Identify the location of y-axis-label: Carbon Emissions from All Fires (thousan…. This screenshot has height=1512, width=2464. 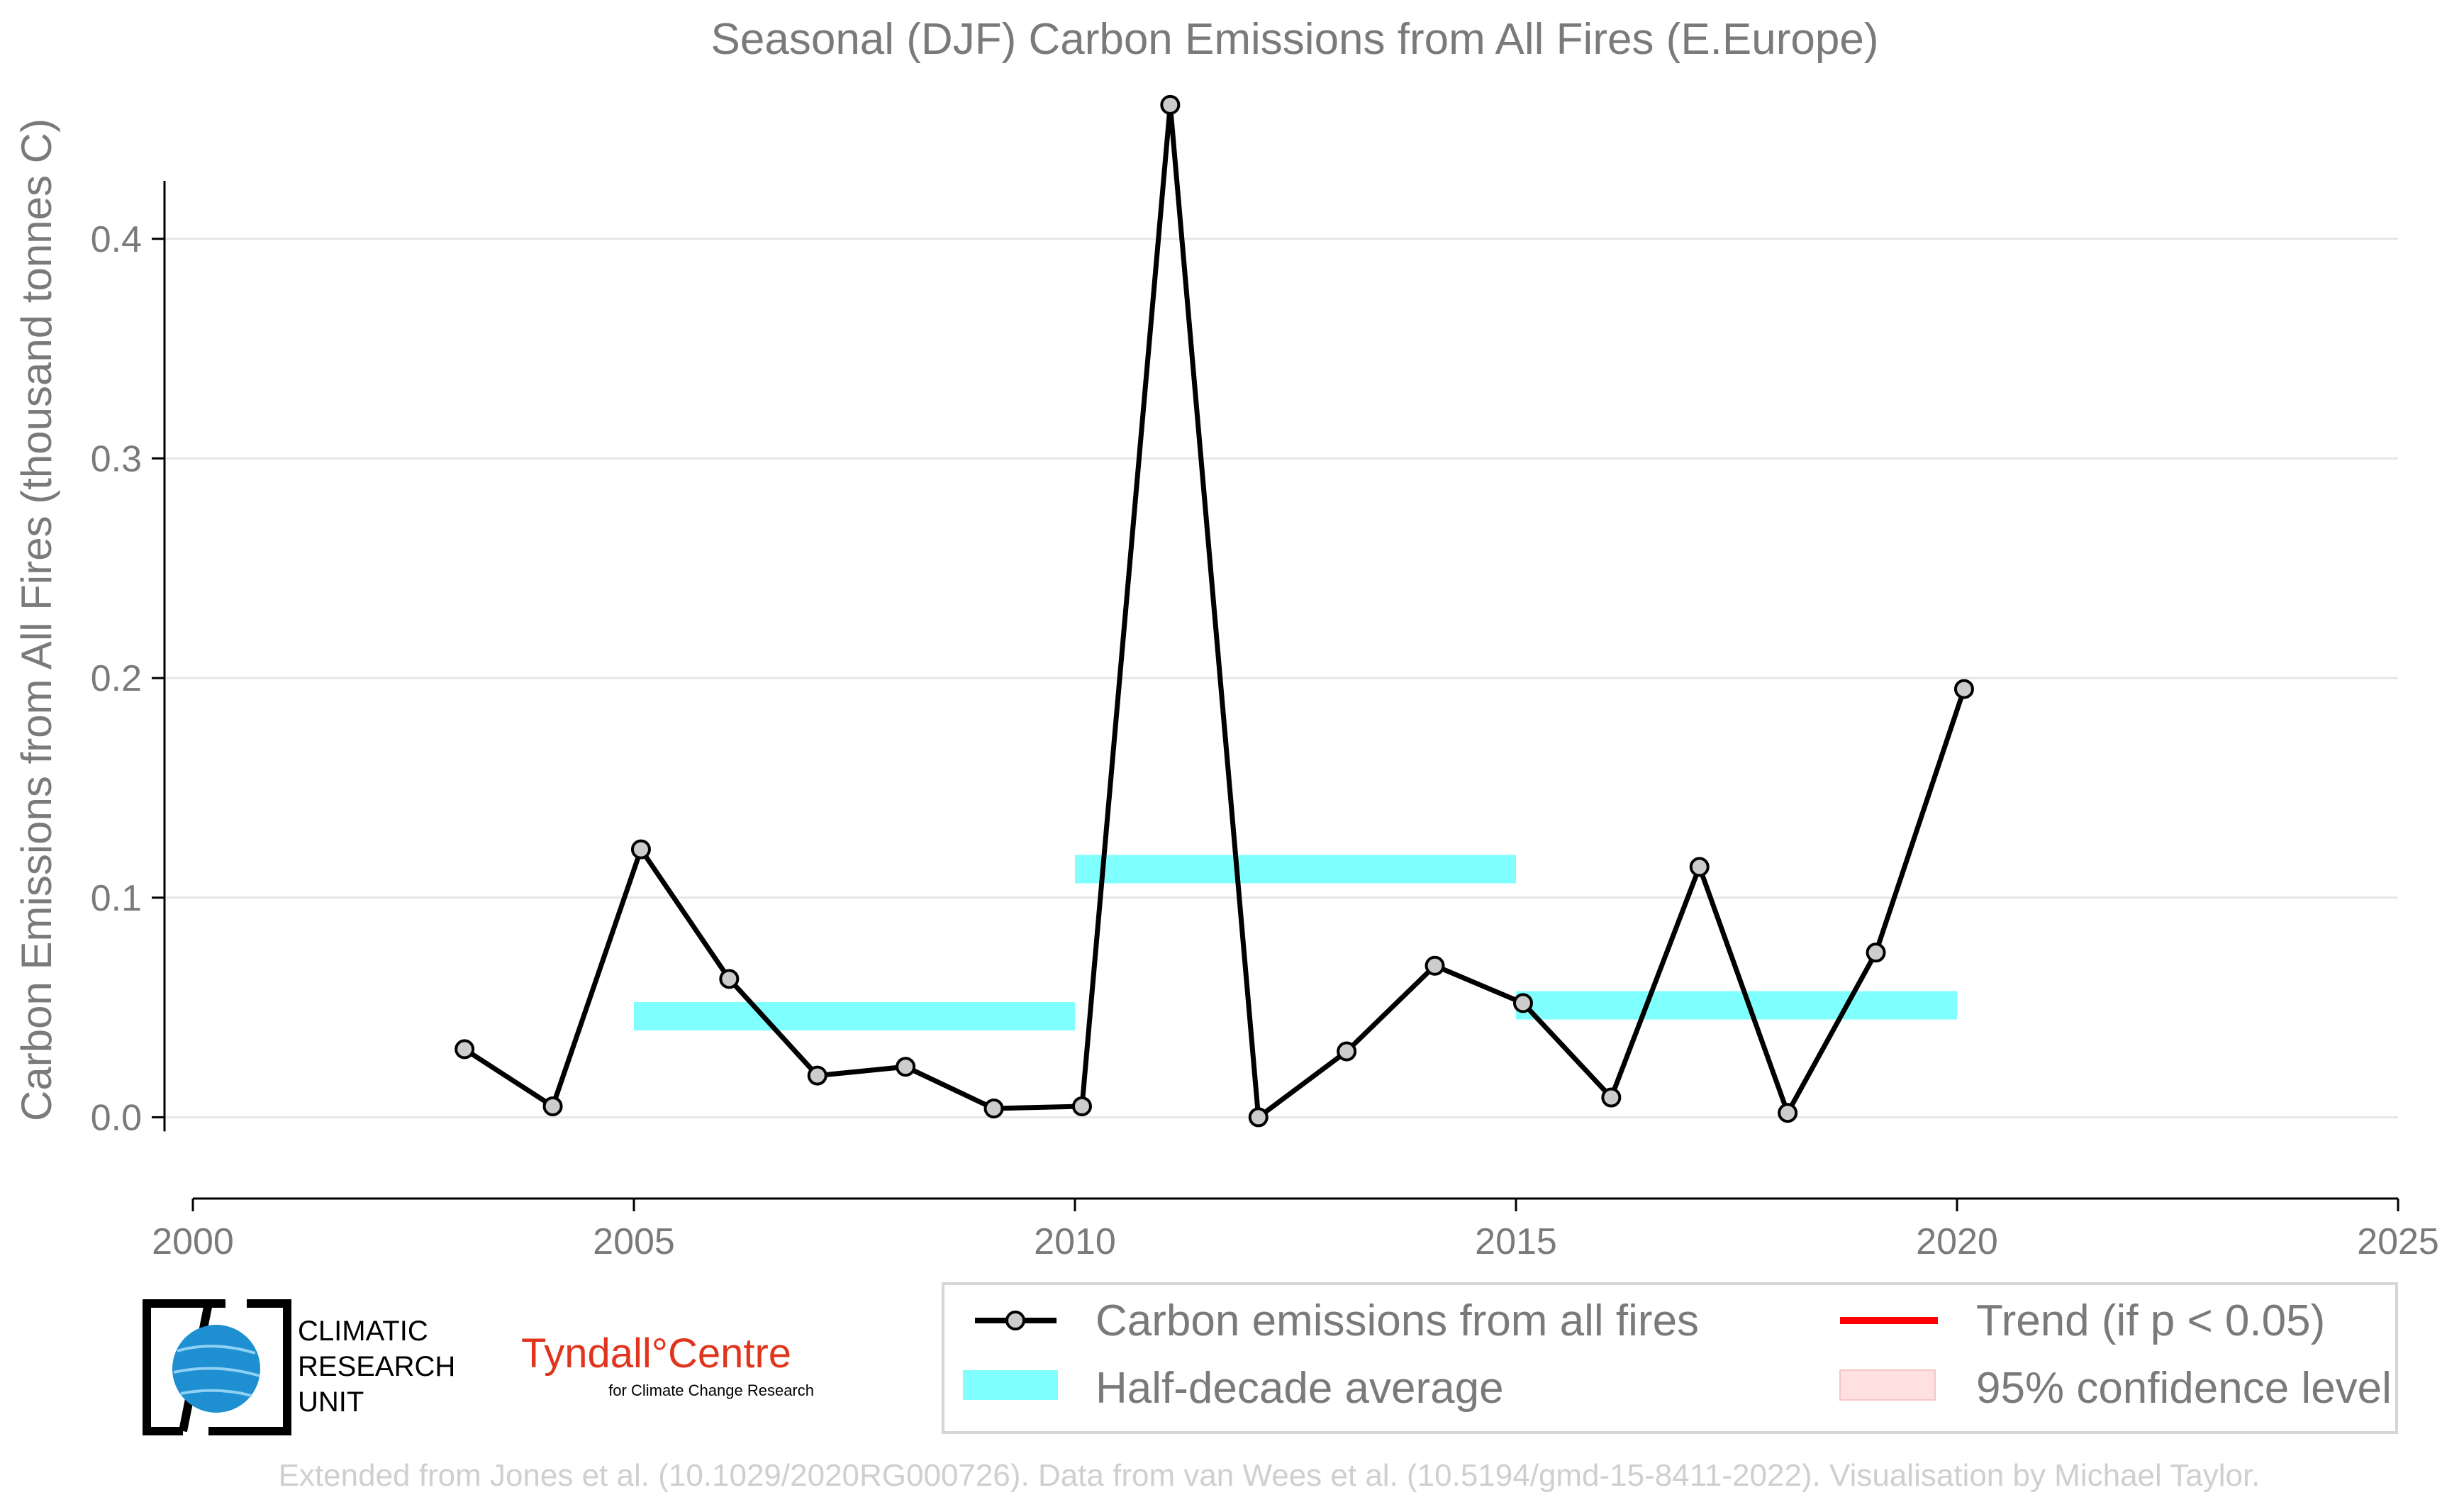
(36, 619).